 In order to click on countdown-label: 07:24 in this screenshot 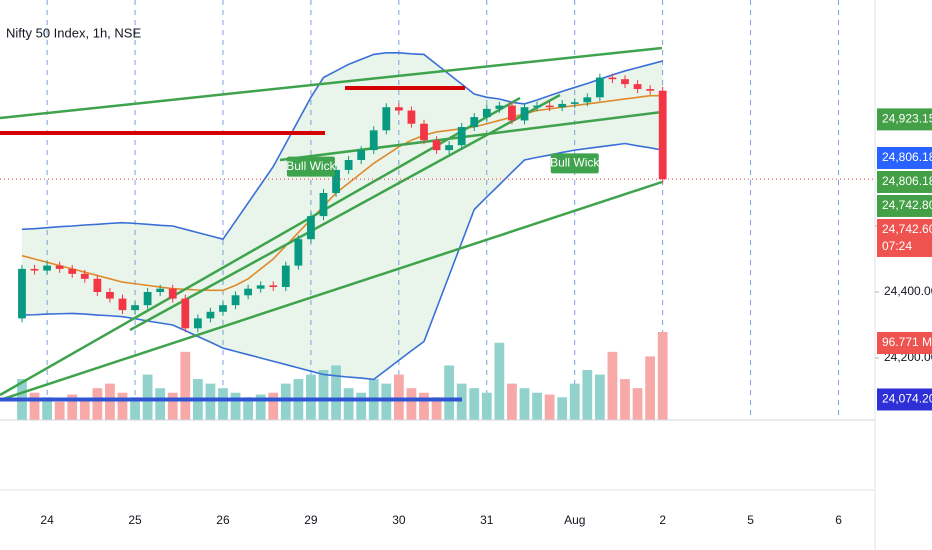, I will do `click(897, 246)`.